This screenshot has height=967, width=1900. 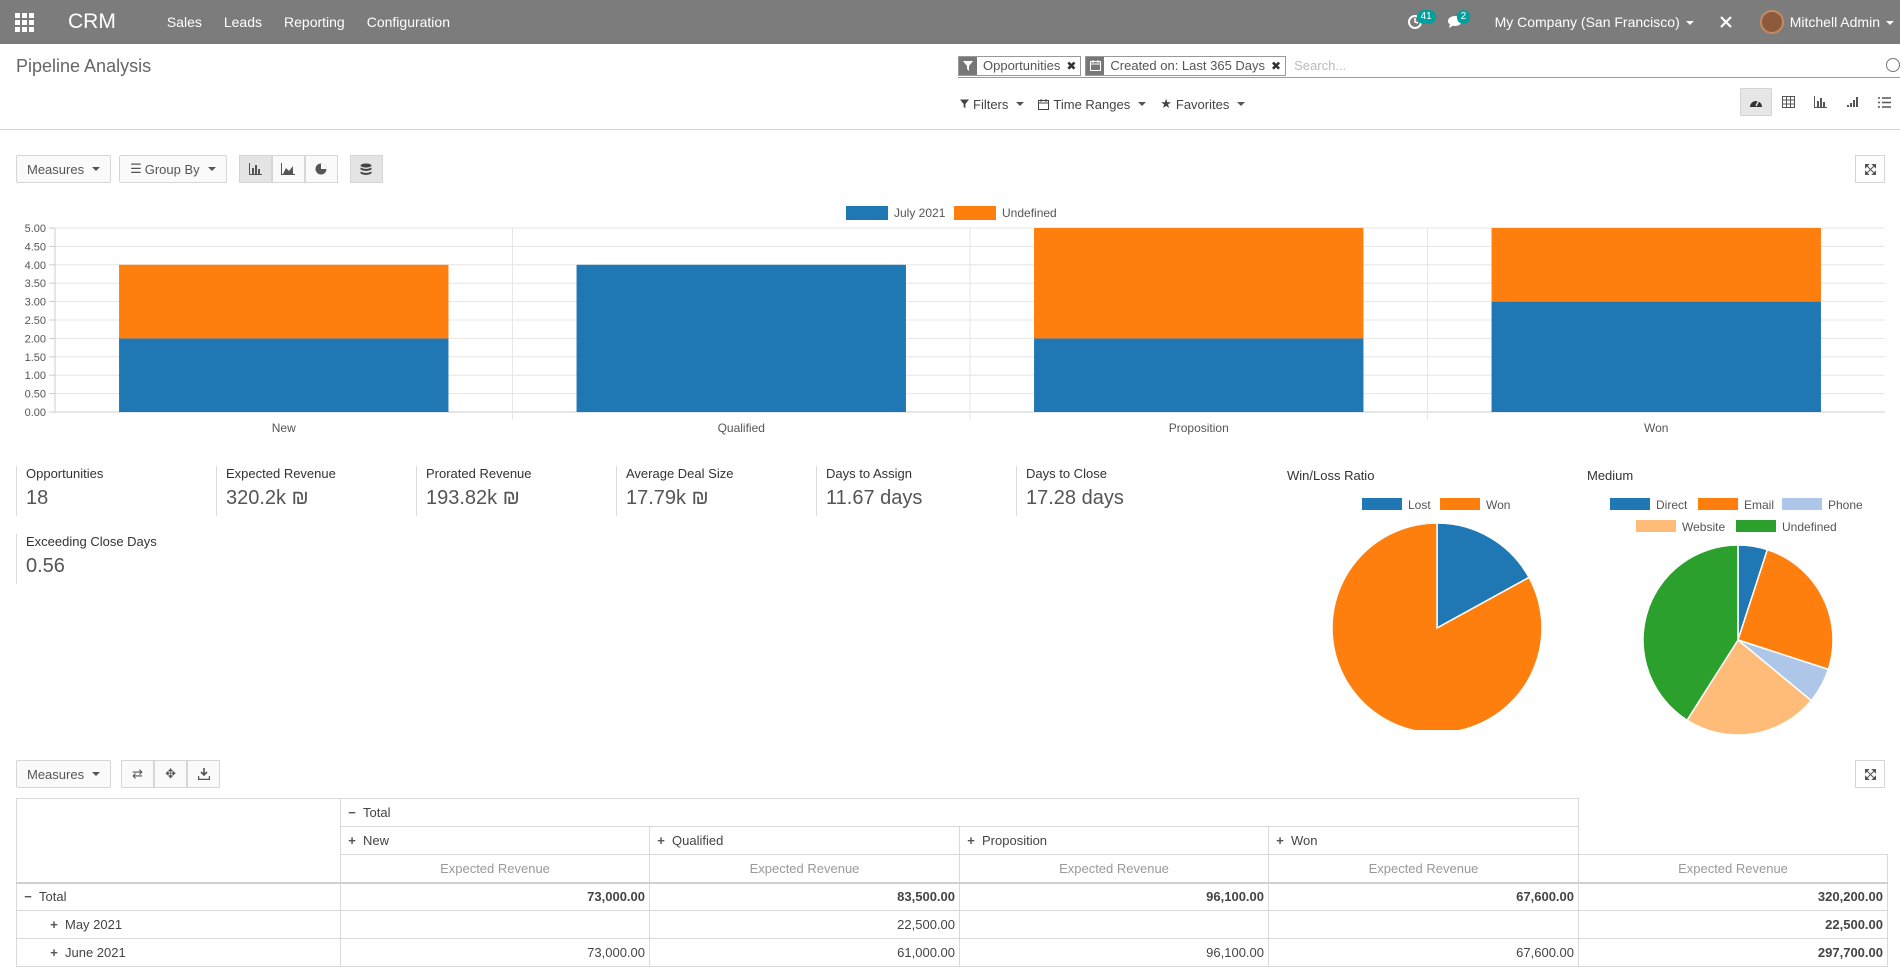 I want to click on line-chart-button, so click(x=288, y=169).